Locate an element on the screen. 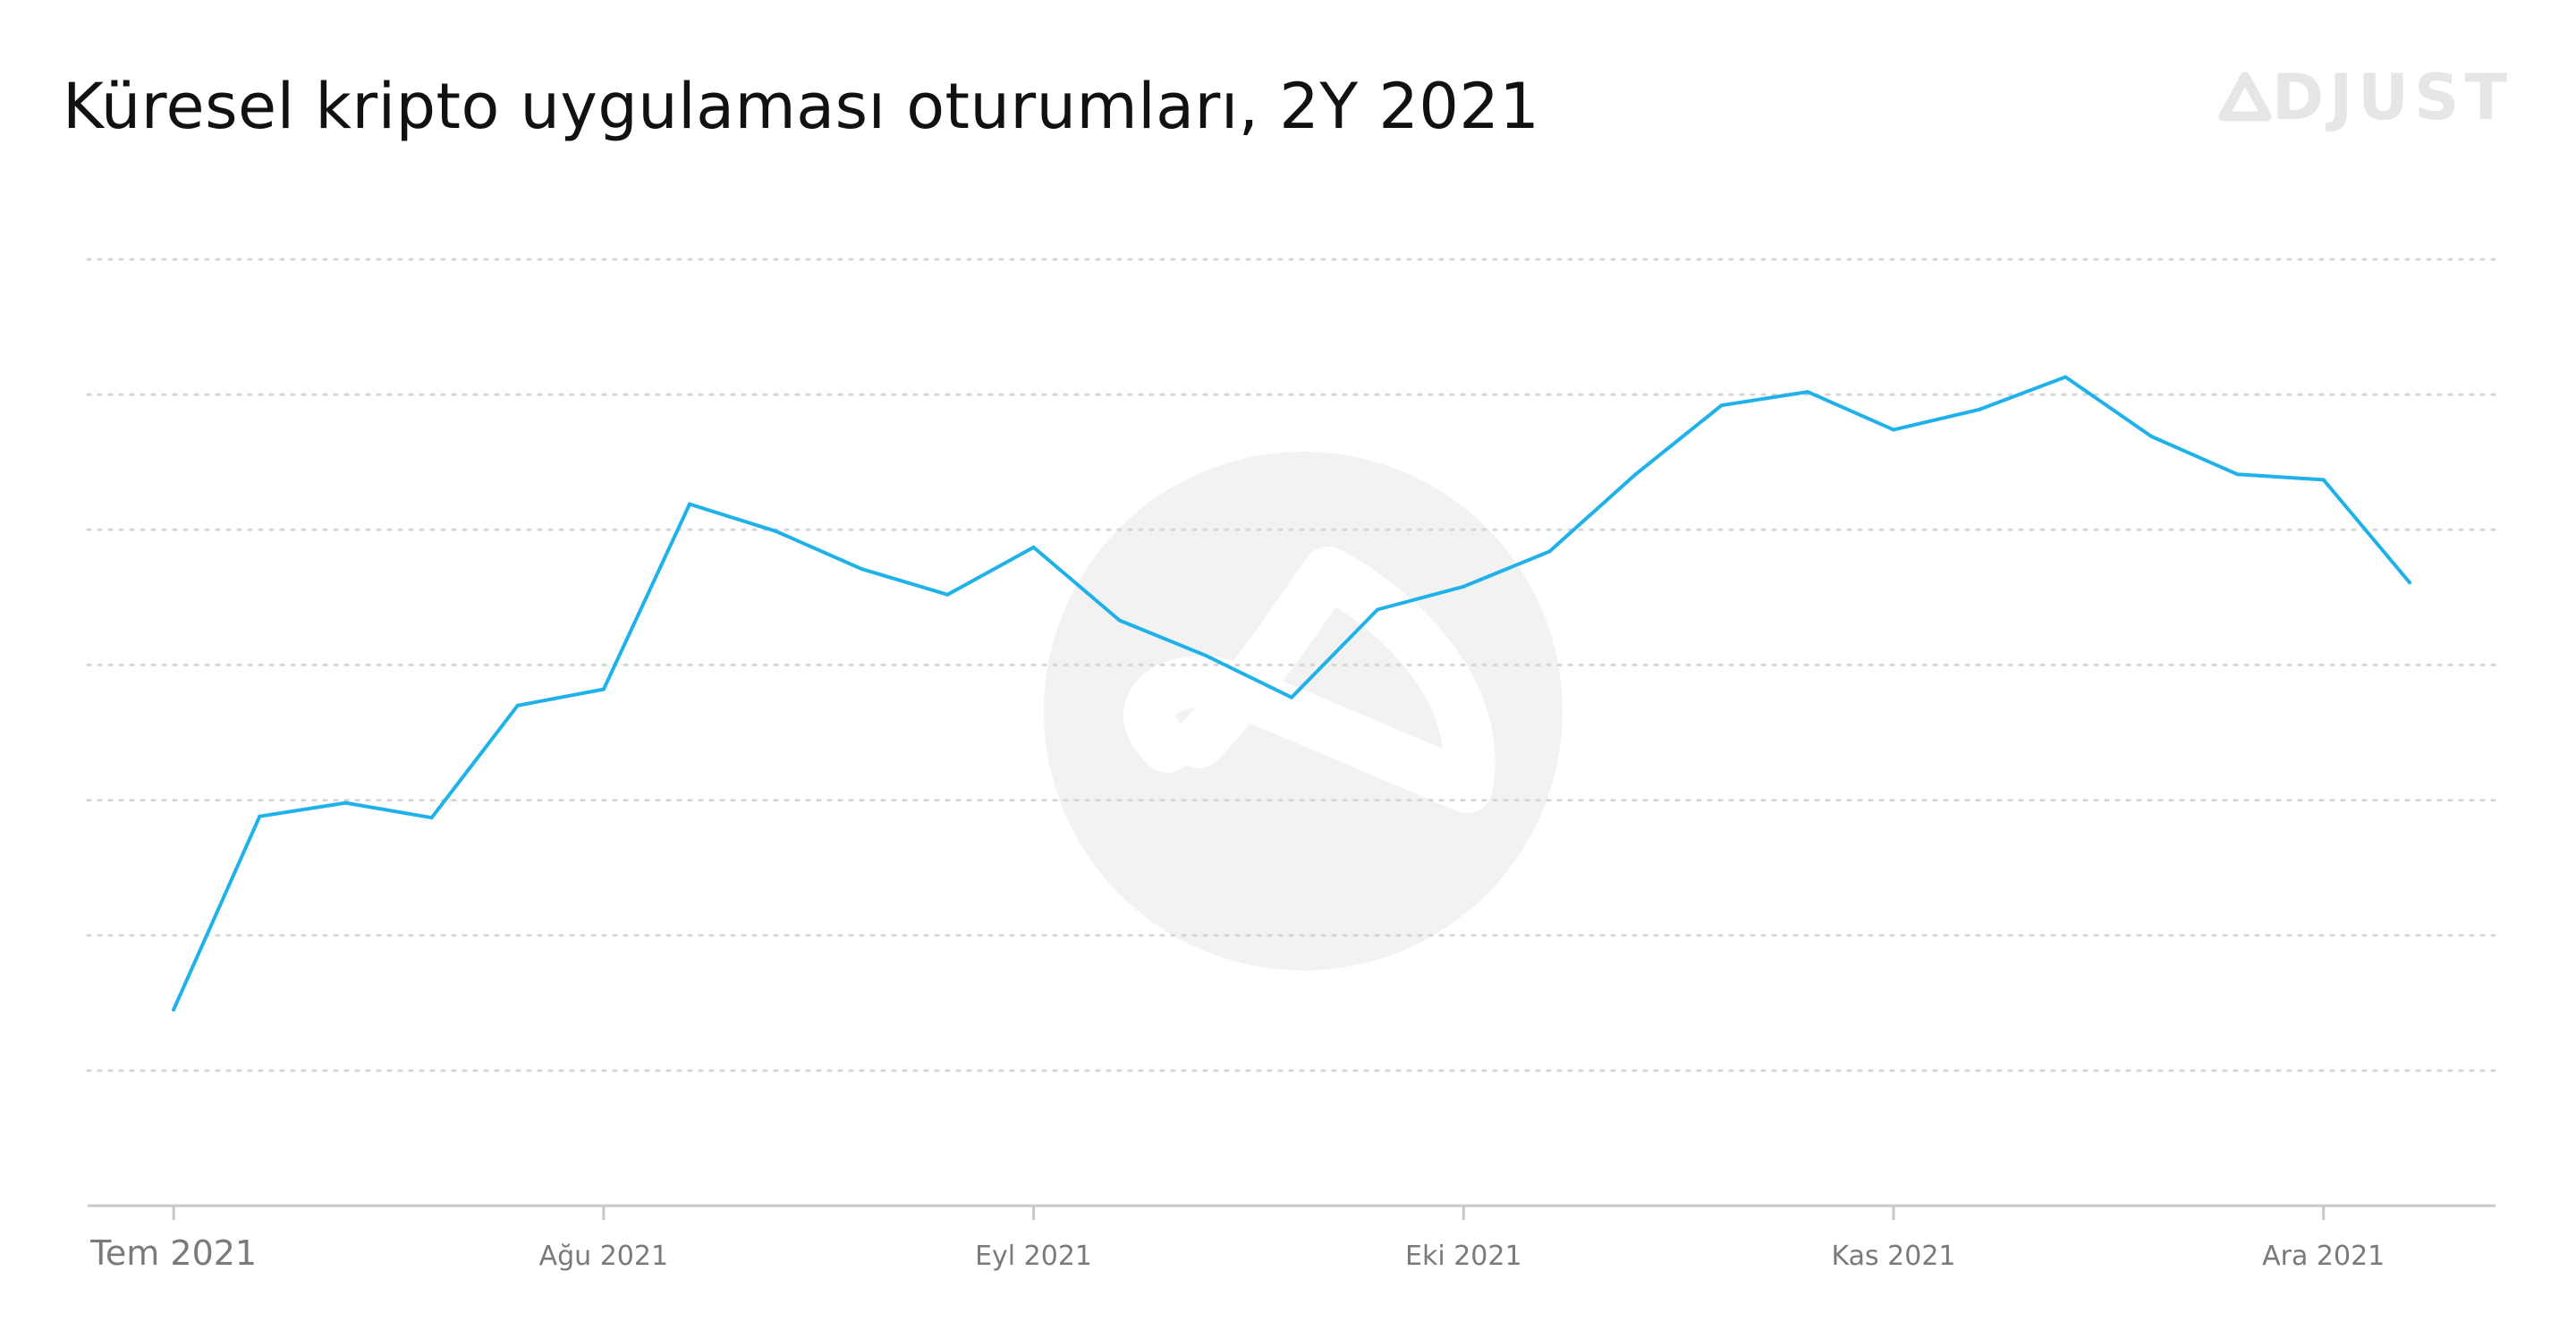 This screenshot has height=1322, width=2576. x-tick-label: Eki 2021 is located at coordinates (1463, 1256).